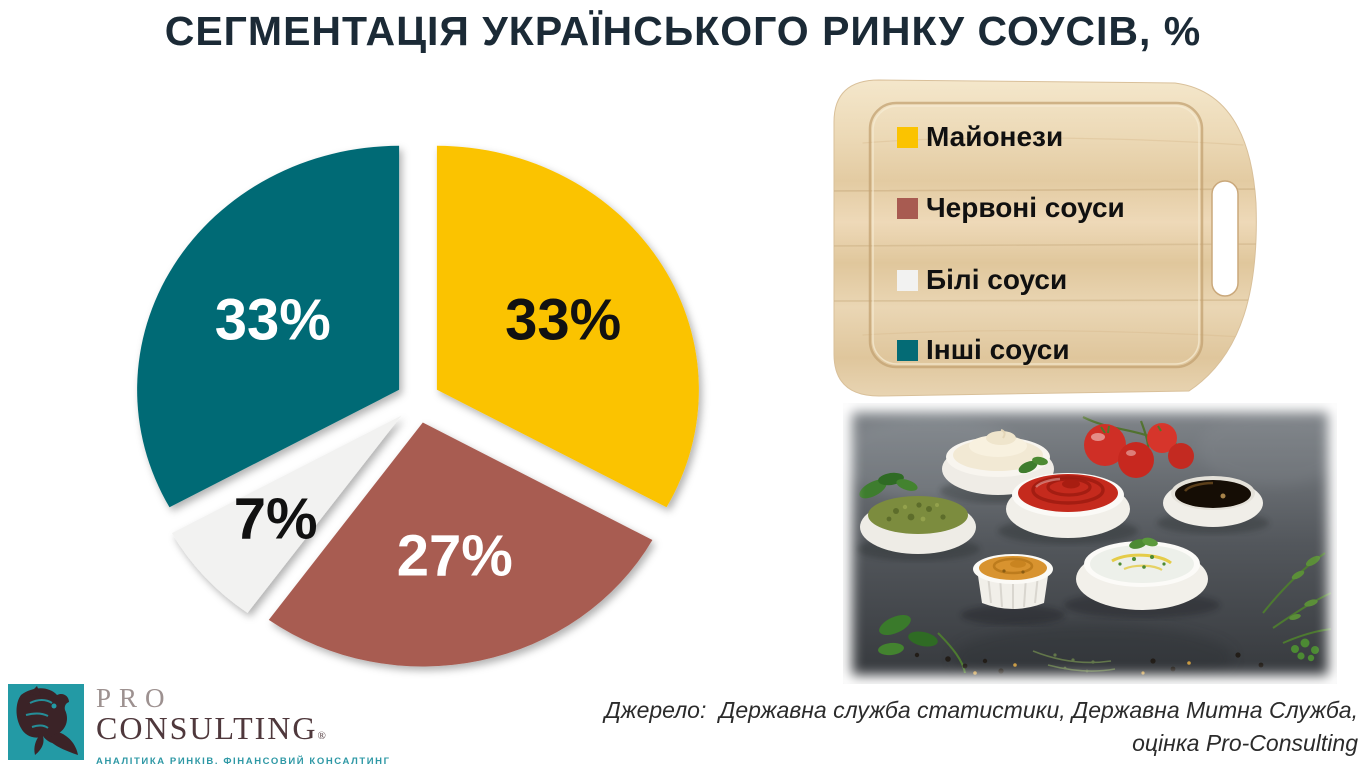 Image resolution: width=1366 pixels, height=766 pixels. What do you see at coordinates (1213, 505) in the screenshot?
I see `soy-sauce-bowl-icon` at bounding box center [1213, 505].